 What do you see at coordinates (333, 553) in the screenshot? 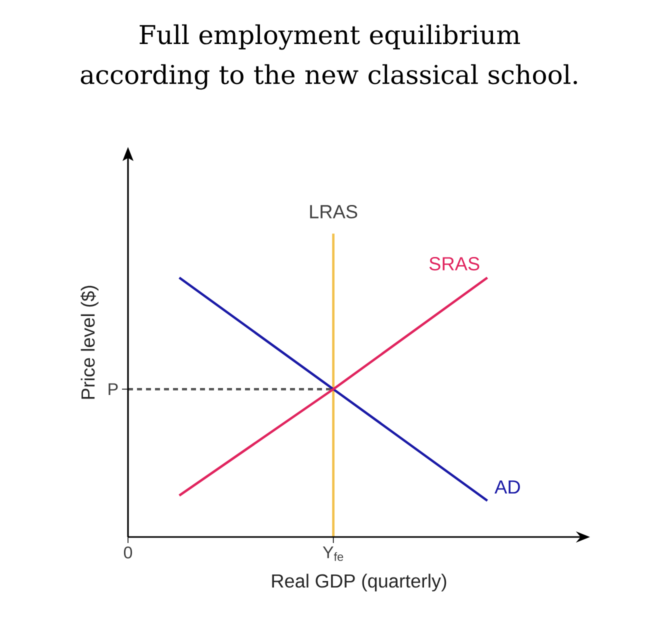
I see `x-tick-label: Y$_{fe}$` at bounding box center [333, 553].